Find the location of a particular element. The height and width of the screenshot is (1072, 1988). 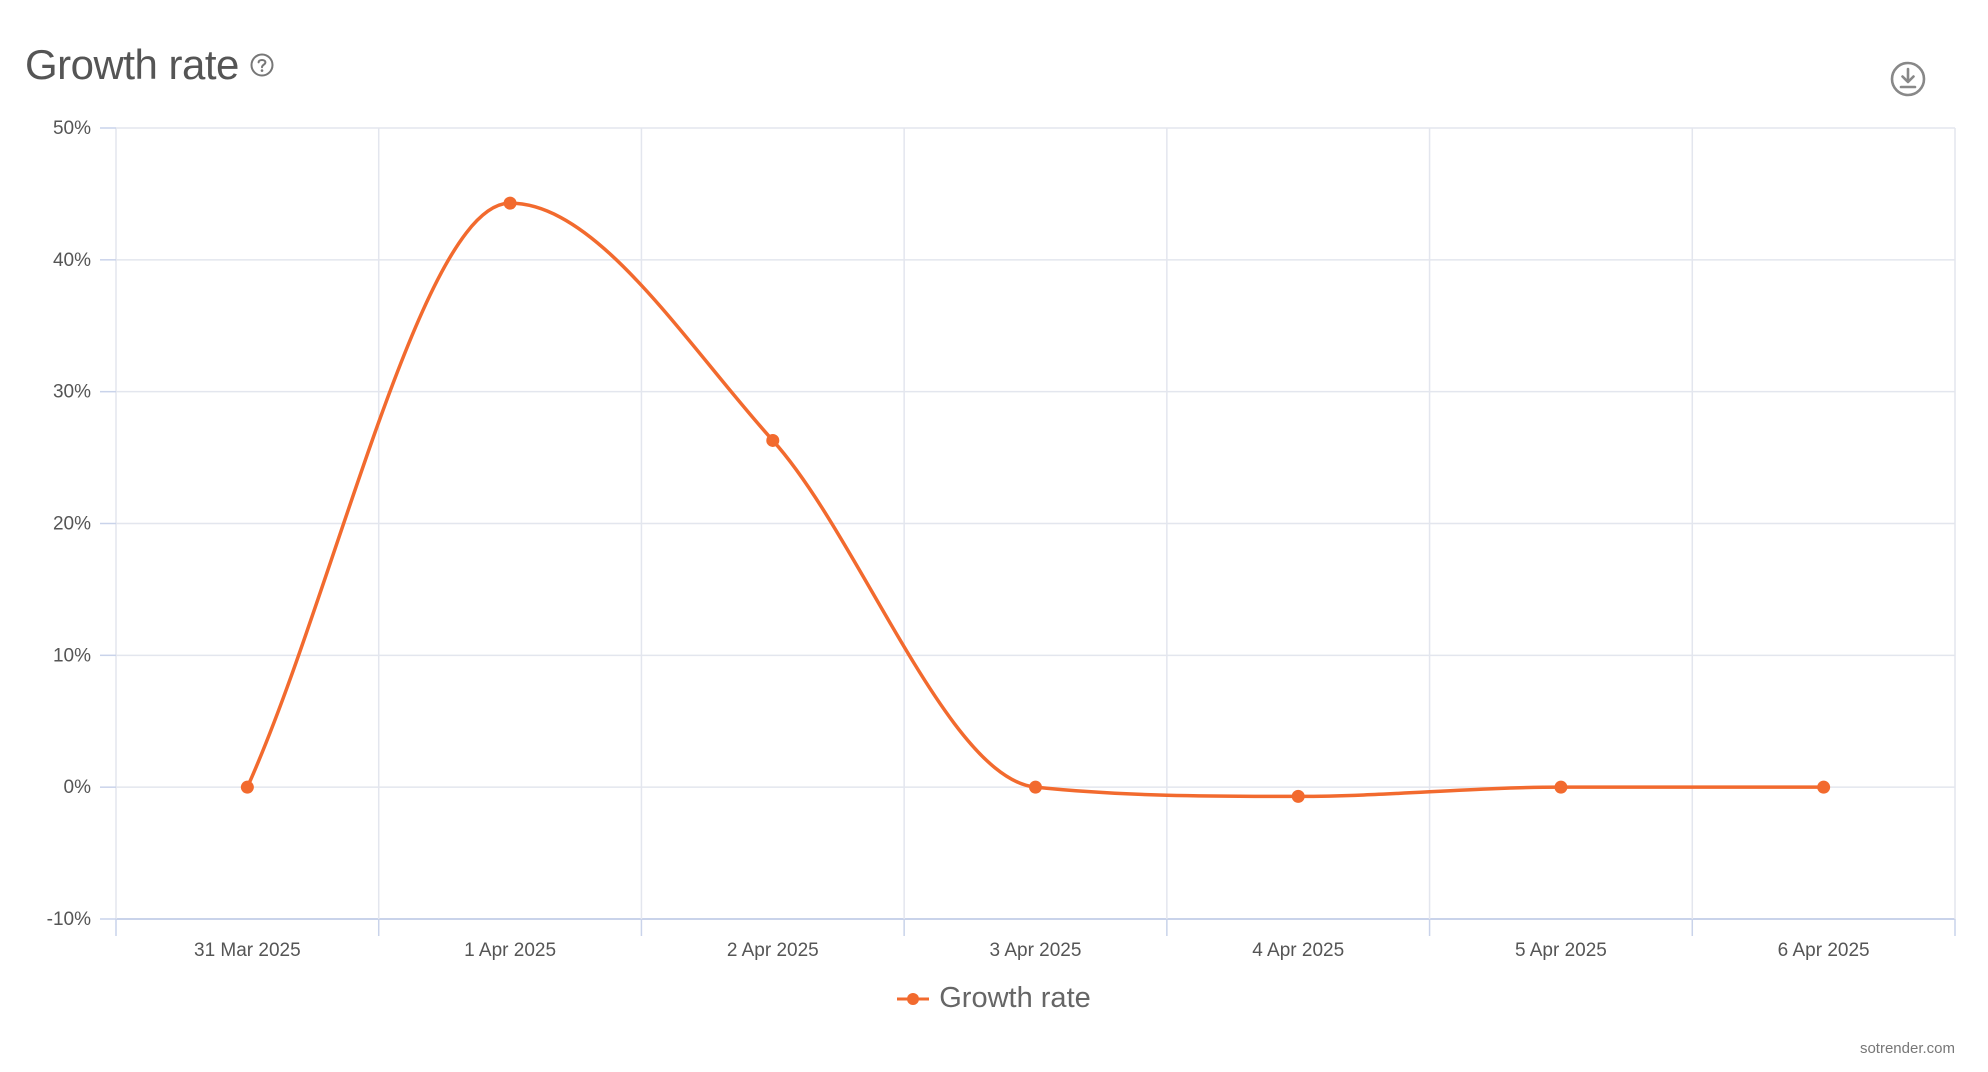

y-tick-label: 0% is located at coordinates (78, 787).